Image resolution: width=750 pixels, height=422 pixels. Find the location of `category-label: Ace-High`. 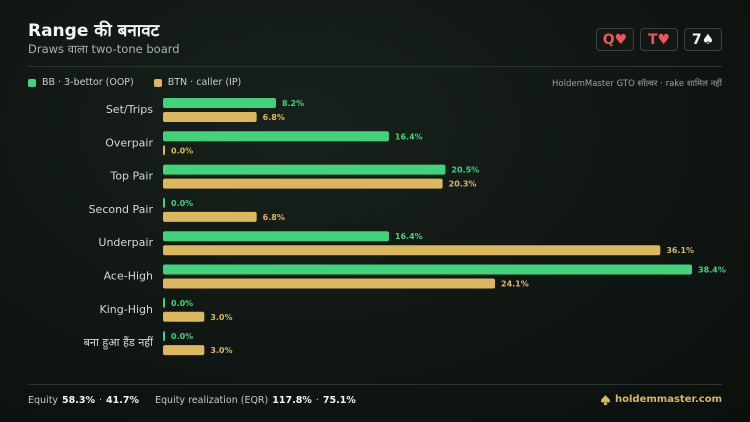

category-label: Ace-High is located at coordinates (128, 276).